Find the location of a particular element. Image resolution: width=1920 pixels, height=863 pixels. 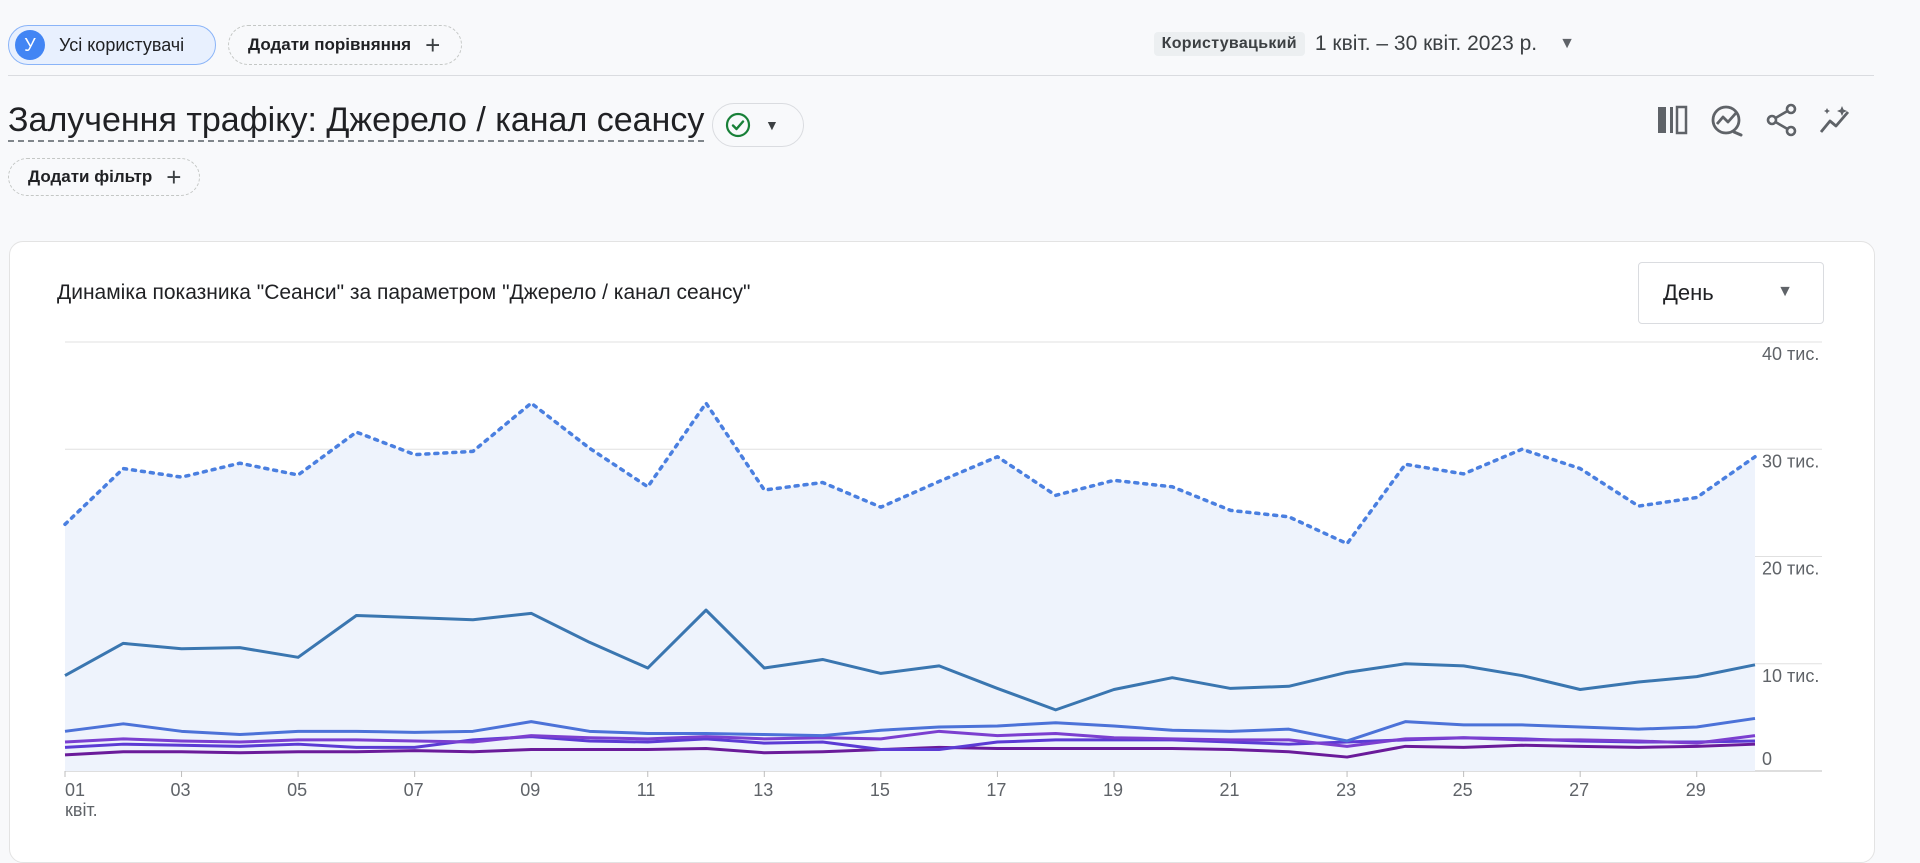

x-tick-label: 13 is located at coordinates (763, 790).